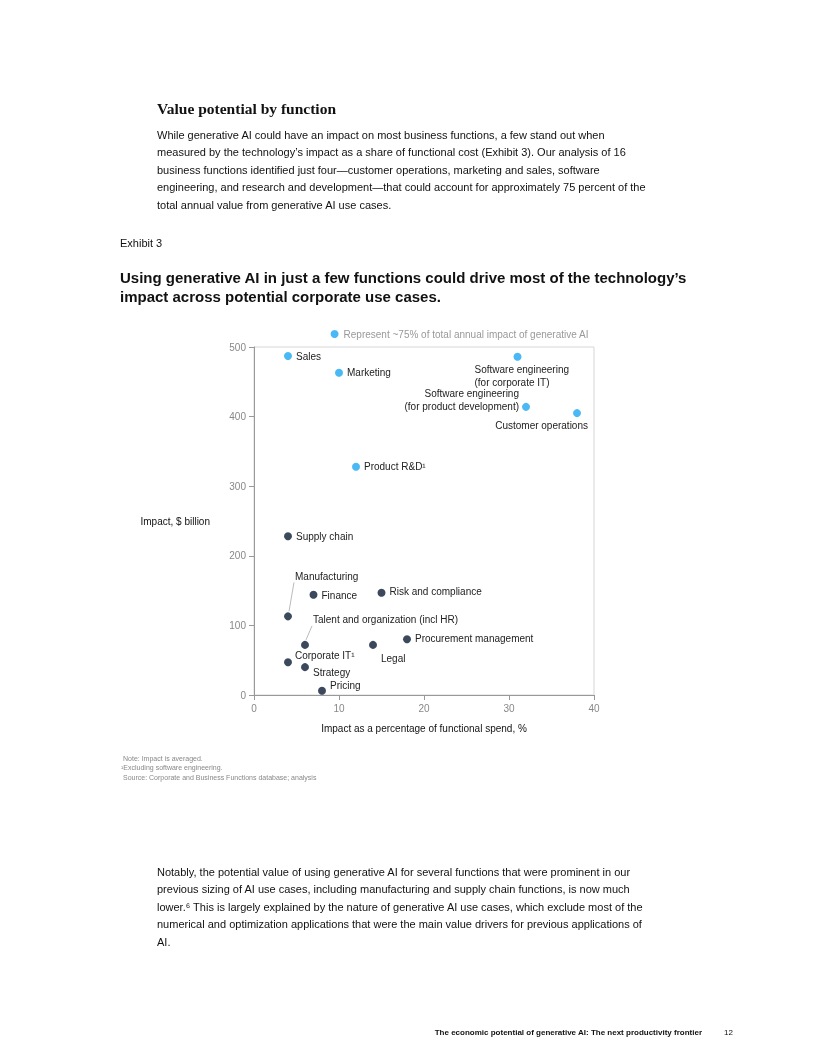 Image resolution: width=816 pixels, height=1056 pixels. What do you see at coordinates (400, 907) in the screenshot?
I see `text: Notably, the potential value of using generative AI for several functions that were prominent in our previous sizing of AI use cases, including manufacturing and supply chain functions, is now much lower.⁶ This is largely explained by the nature of generative AI use cases, which exclude most of the numerical and optimization applications that were the main value drivers for previous applications of AI.` at bounding box center [400, 907].